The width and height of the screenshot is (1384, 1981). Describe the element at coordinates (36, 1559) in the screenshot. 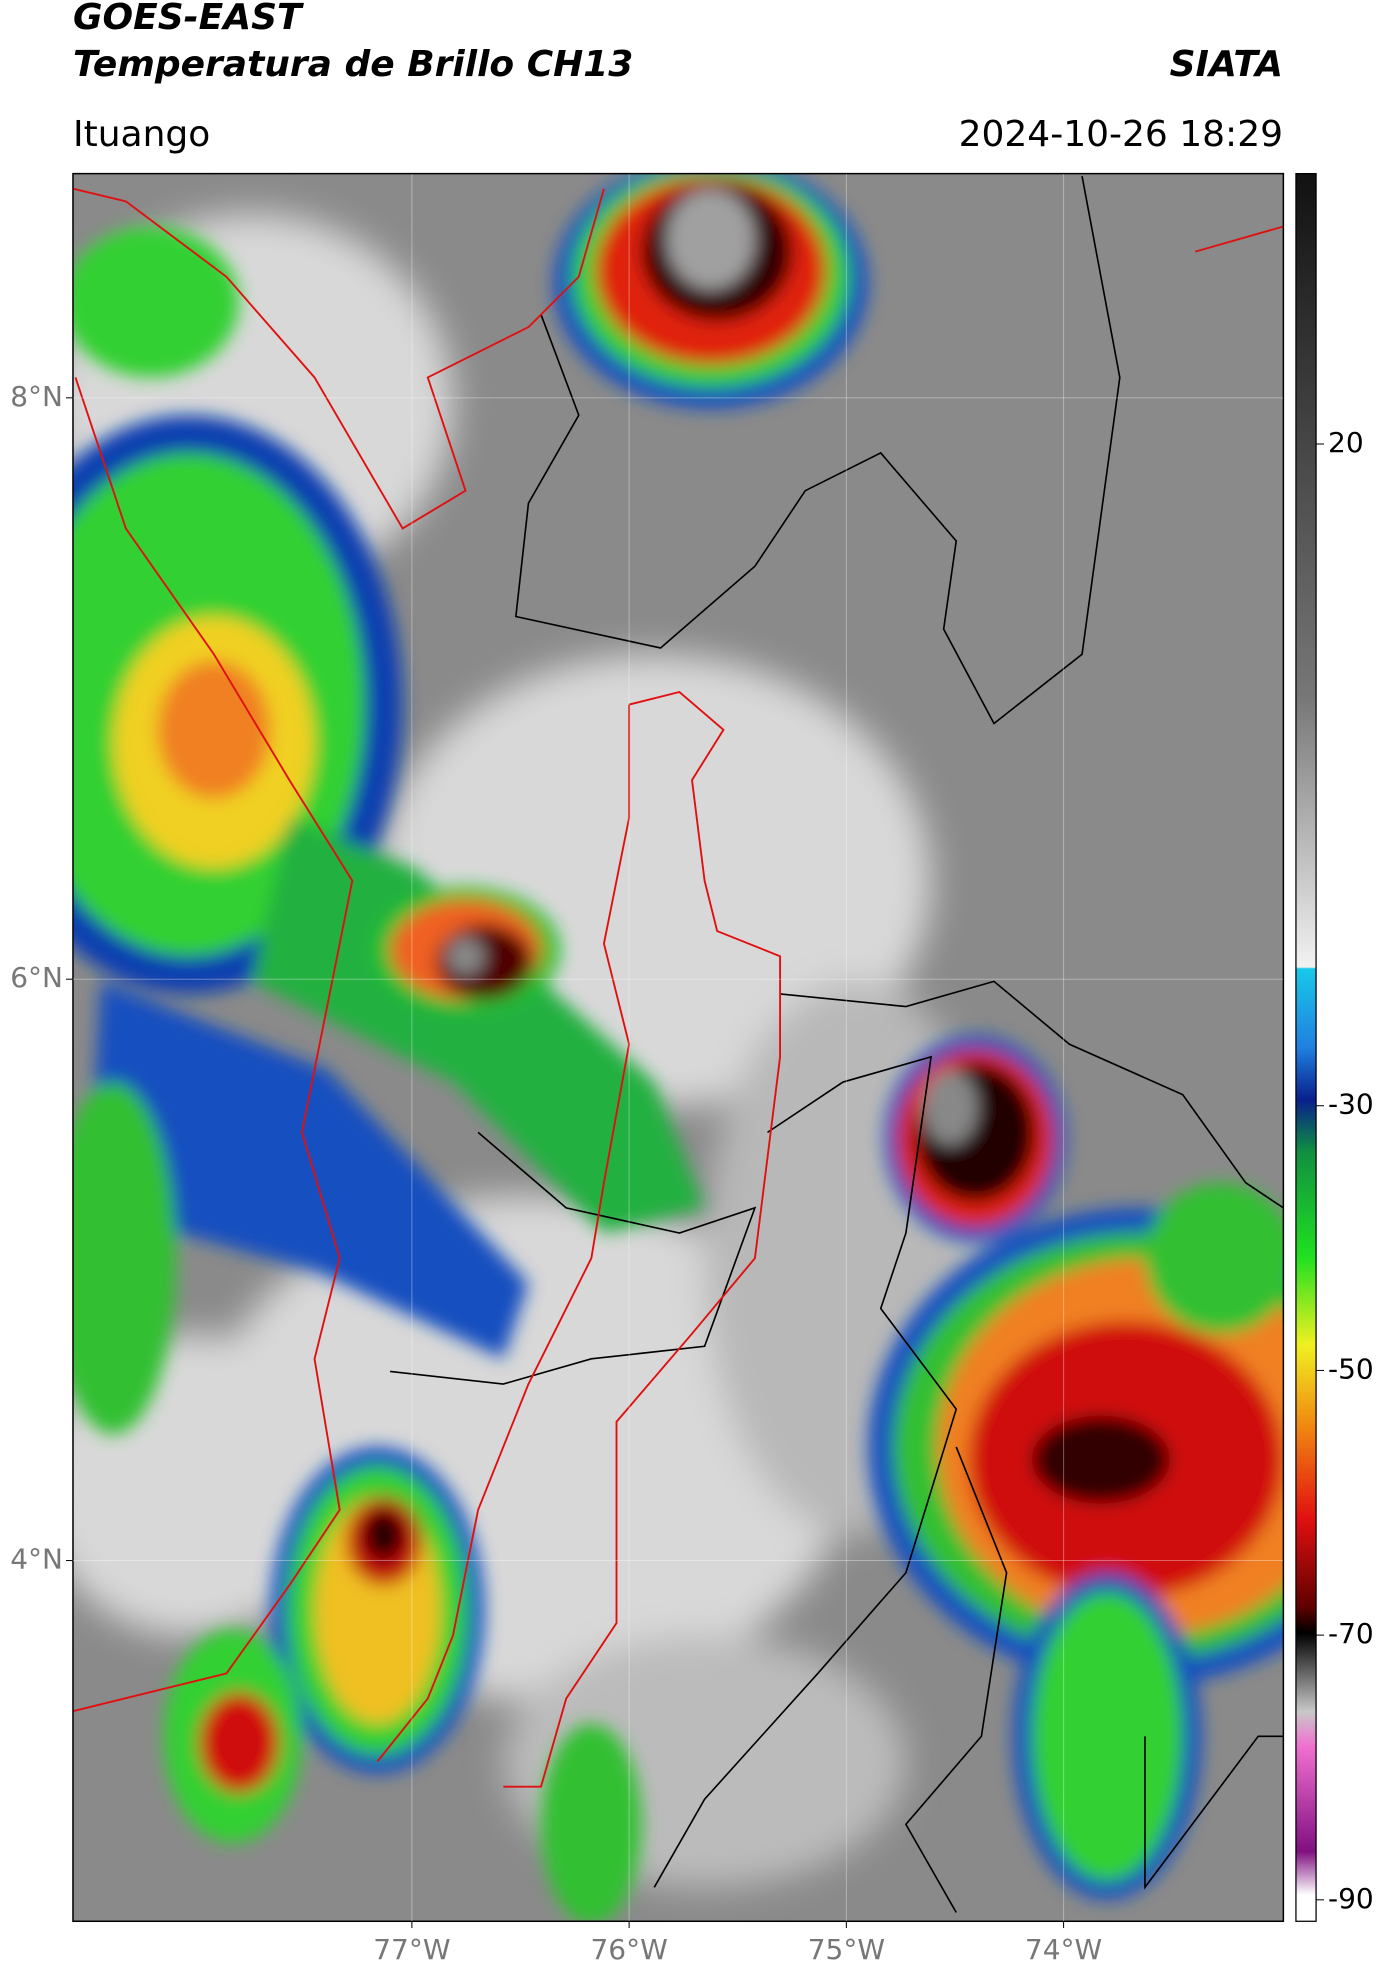

I see `y-tick-label: 4°N` at that location.